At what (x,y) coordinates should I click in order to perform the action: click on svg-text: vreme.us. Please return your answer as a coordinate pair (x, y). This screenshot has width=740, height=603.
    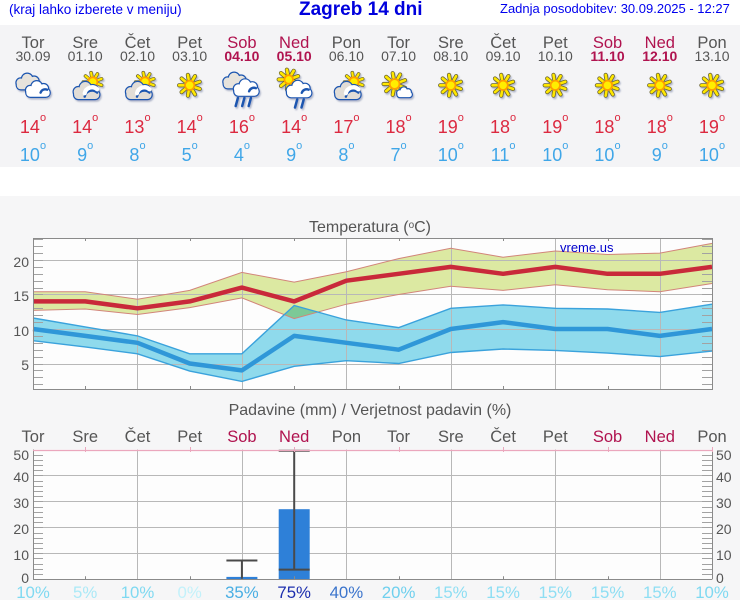
    Looking at the image, I should click on (587, 247).